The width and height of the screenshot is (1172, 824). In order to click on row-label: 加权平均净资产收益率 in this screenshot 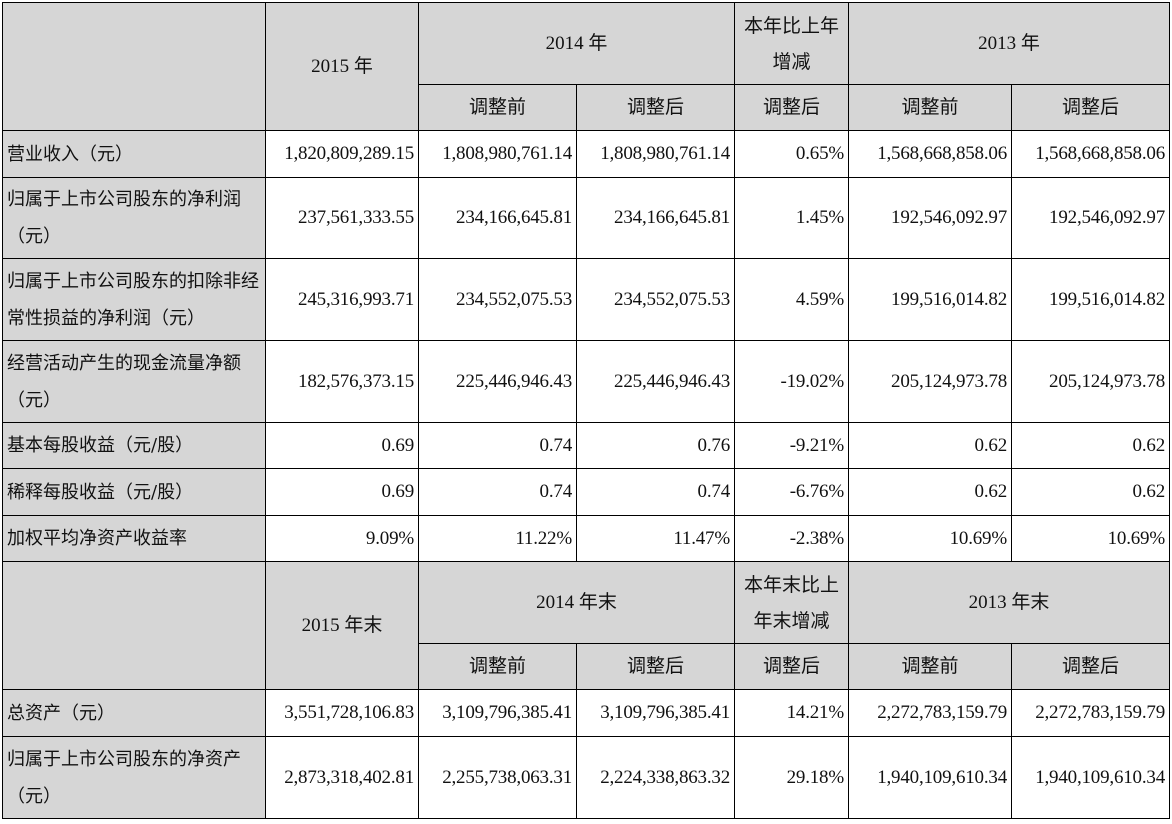, I will do `click(134, 538)`.